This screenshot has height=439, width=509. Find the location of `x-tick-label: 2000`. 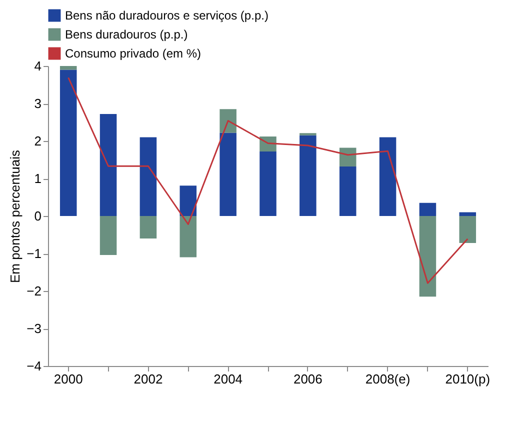

x-tick-label: 2000 is located at coordinates (68, 379).